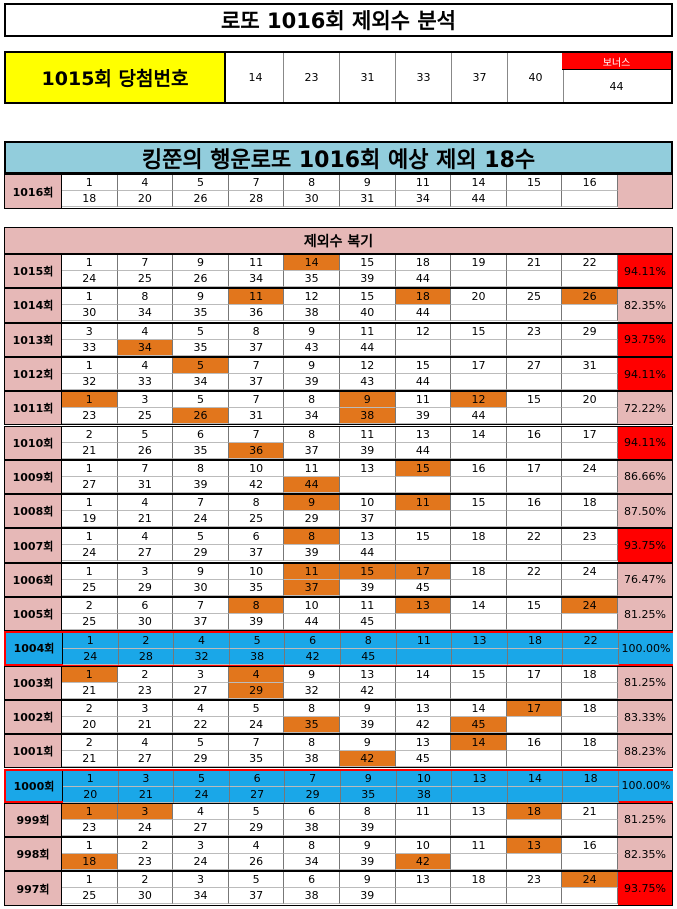 The width and height of the screenshot is (677, 909). What do you see at coordinates (33, 682) in the screenshot?
I see `row-round: 1003회` at bounding box center [33, 682].